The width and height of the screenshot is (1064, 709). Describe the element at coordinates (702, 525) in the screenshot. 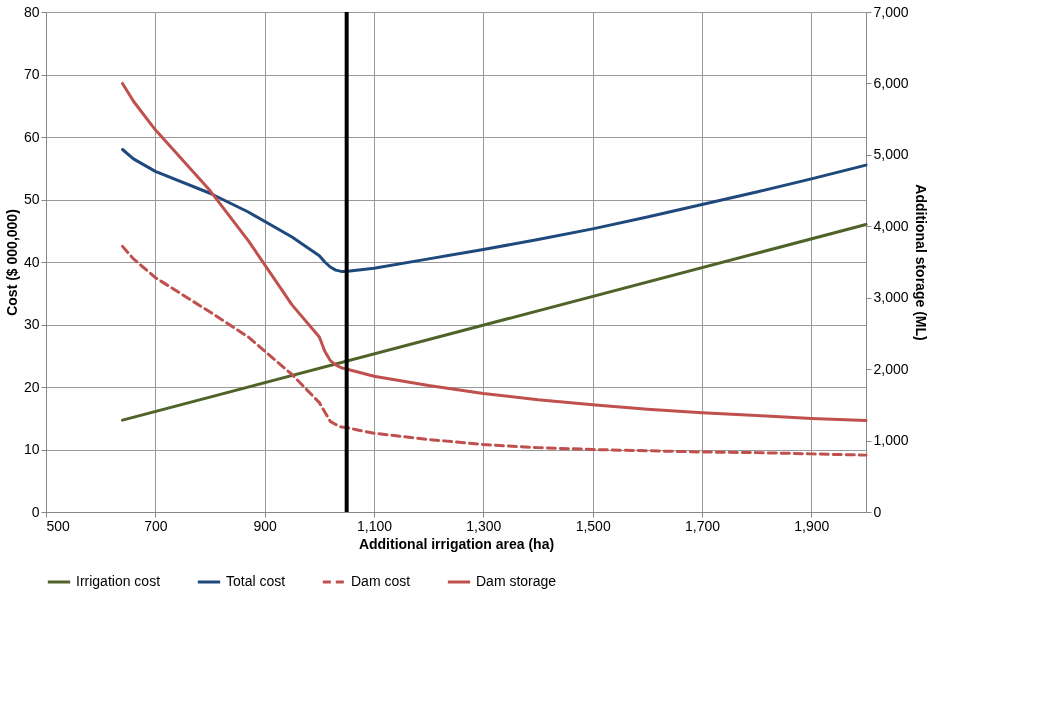

I see `x-tick-label: 1,700` at that location.